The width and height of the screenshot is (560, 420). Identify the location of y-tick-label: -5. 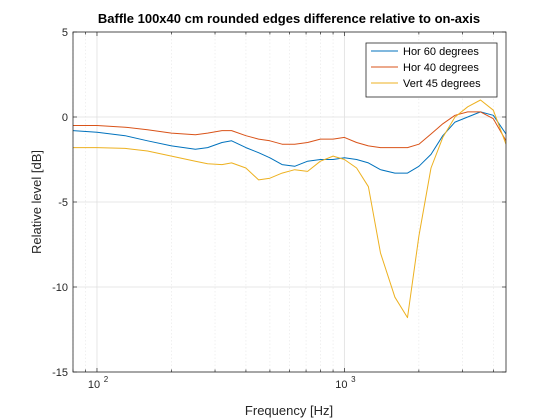
(63, 203).